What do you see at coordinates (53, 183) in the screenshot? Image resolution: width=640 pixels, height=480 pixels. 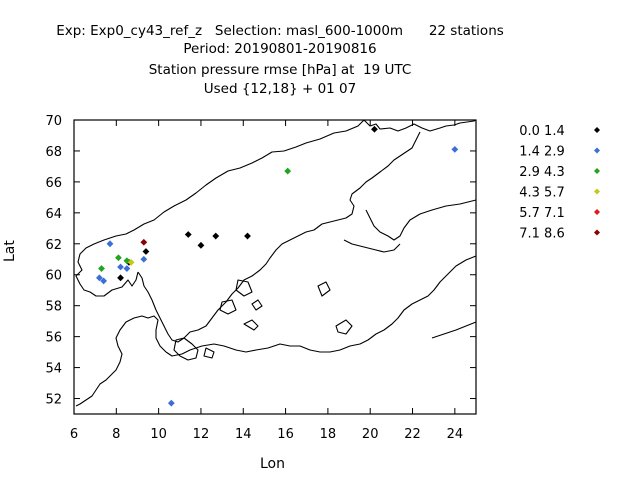 I see `y-tick-label: 66` at bounding box center [53, 183].